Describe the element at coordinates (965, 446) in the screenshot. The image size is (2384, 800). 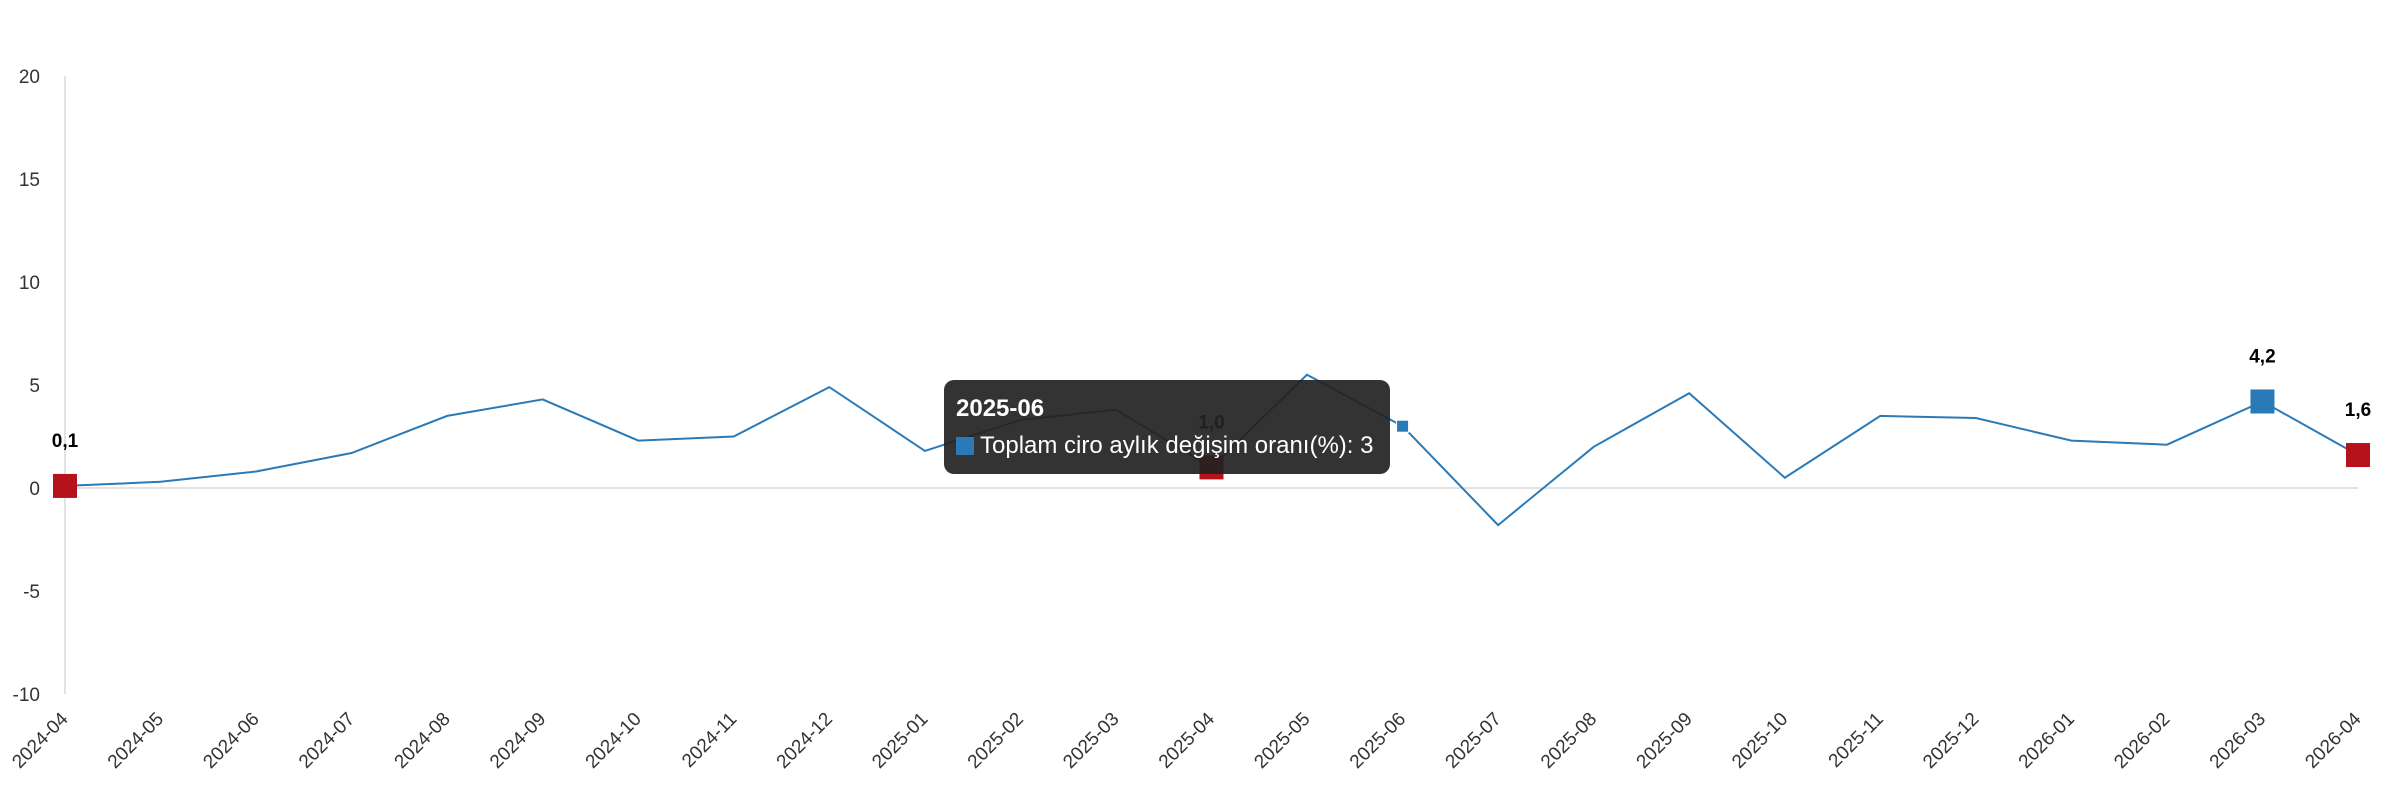
I see `tooltip-series-swatch` at that location.